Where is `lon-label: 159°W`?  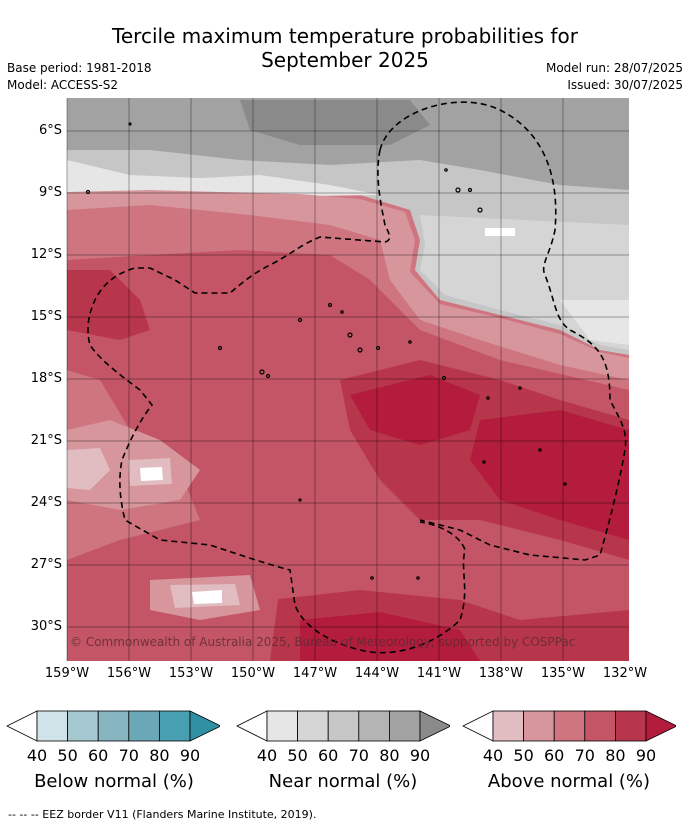
lon-label: 159°W is located at coordinates (67, 673).